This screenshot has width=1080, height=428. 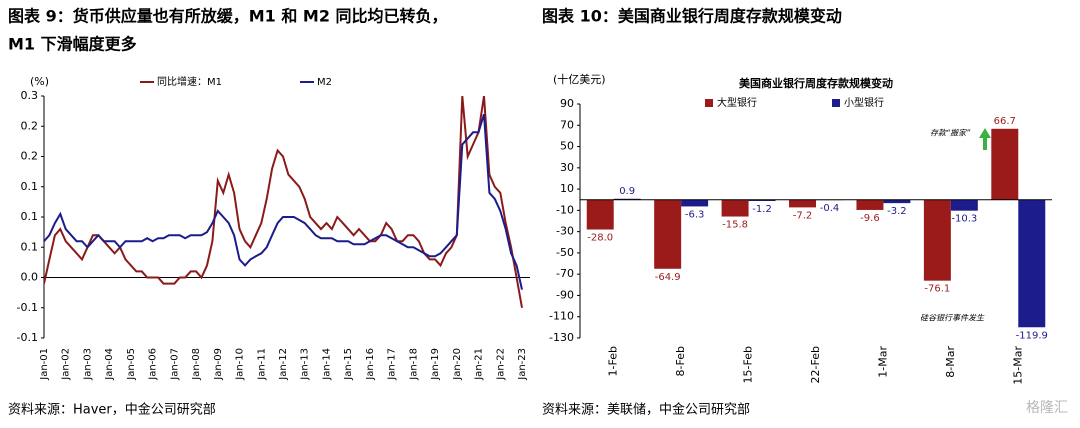 I want to click on annotation: 硅谷银行事件发生, so click(x=952, y=318).